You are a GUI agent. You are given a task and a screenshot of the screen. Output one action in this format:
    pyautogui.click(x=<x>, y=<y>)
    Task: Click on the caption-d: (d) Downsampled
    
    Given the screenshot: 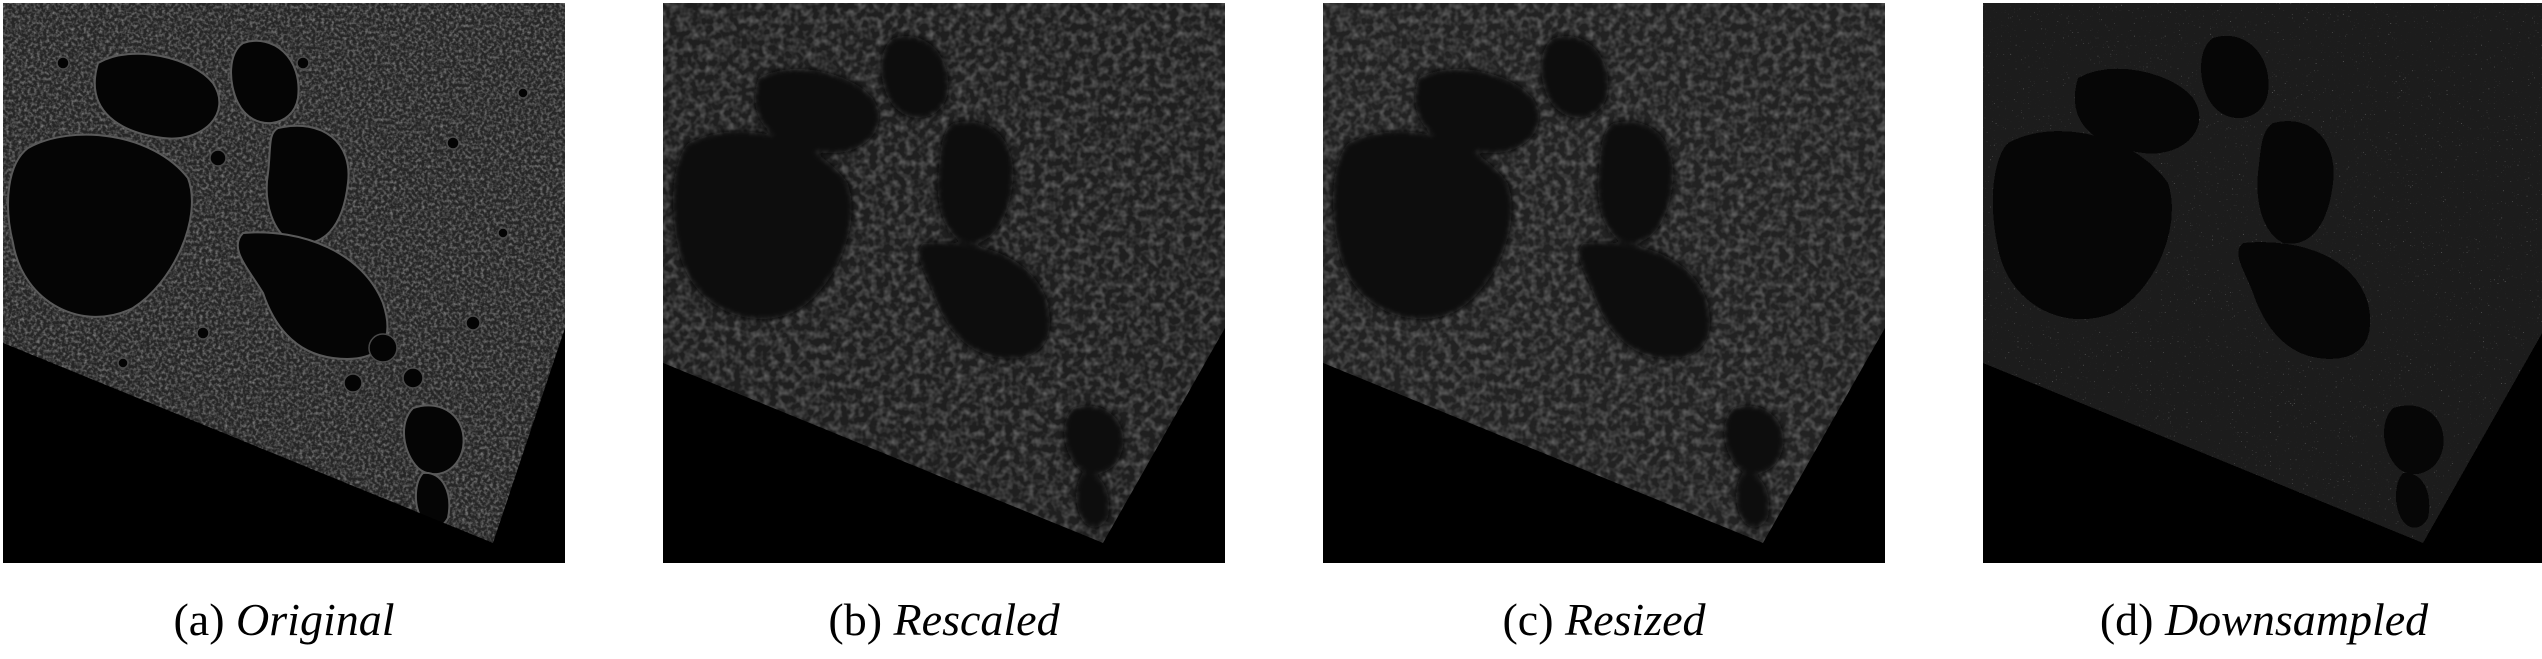 What is the action you would take?
    pyautogui.click(x=2243, y=620)
    